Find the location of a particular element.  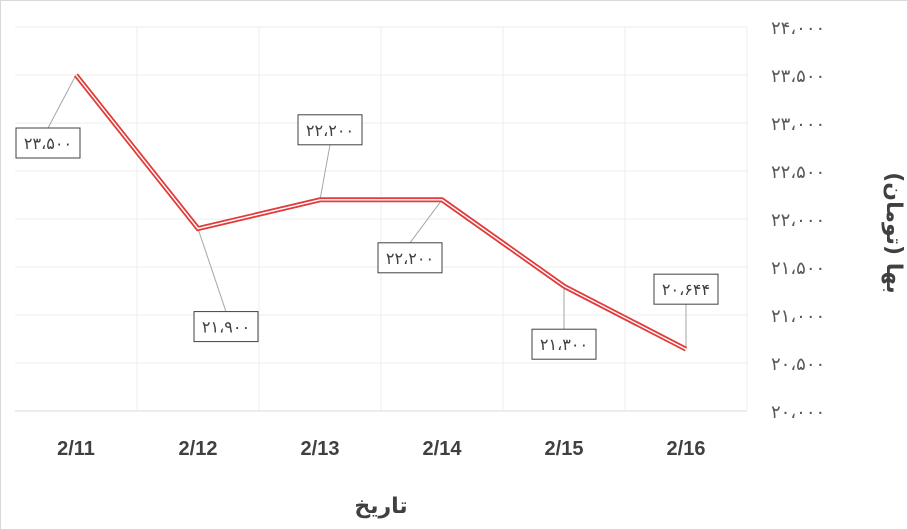

y-tick-label: ۲۱،۰۰۰ is located at coordinates (798, 316).